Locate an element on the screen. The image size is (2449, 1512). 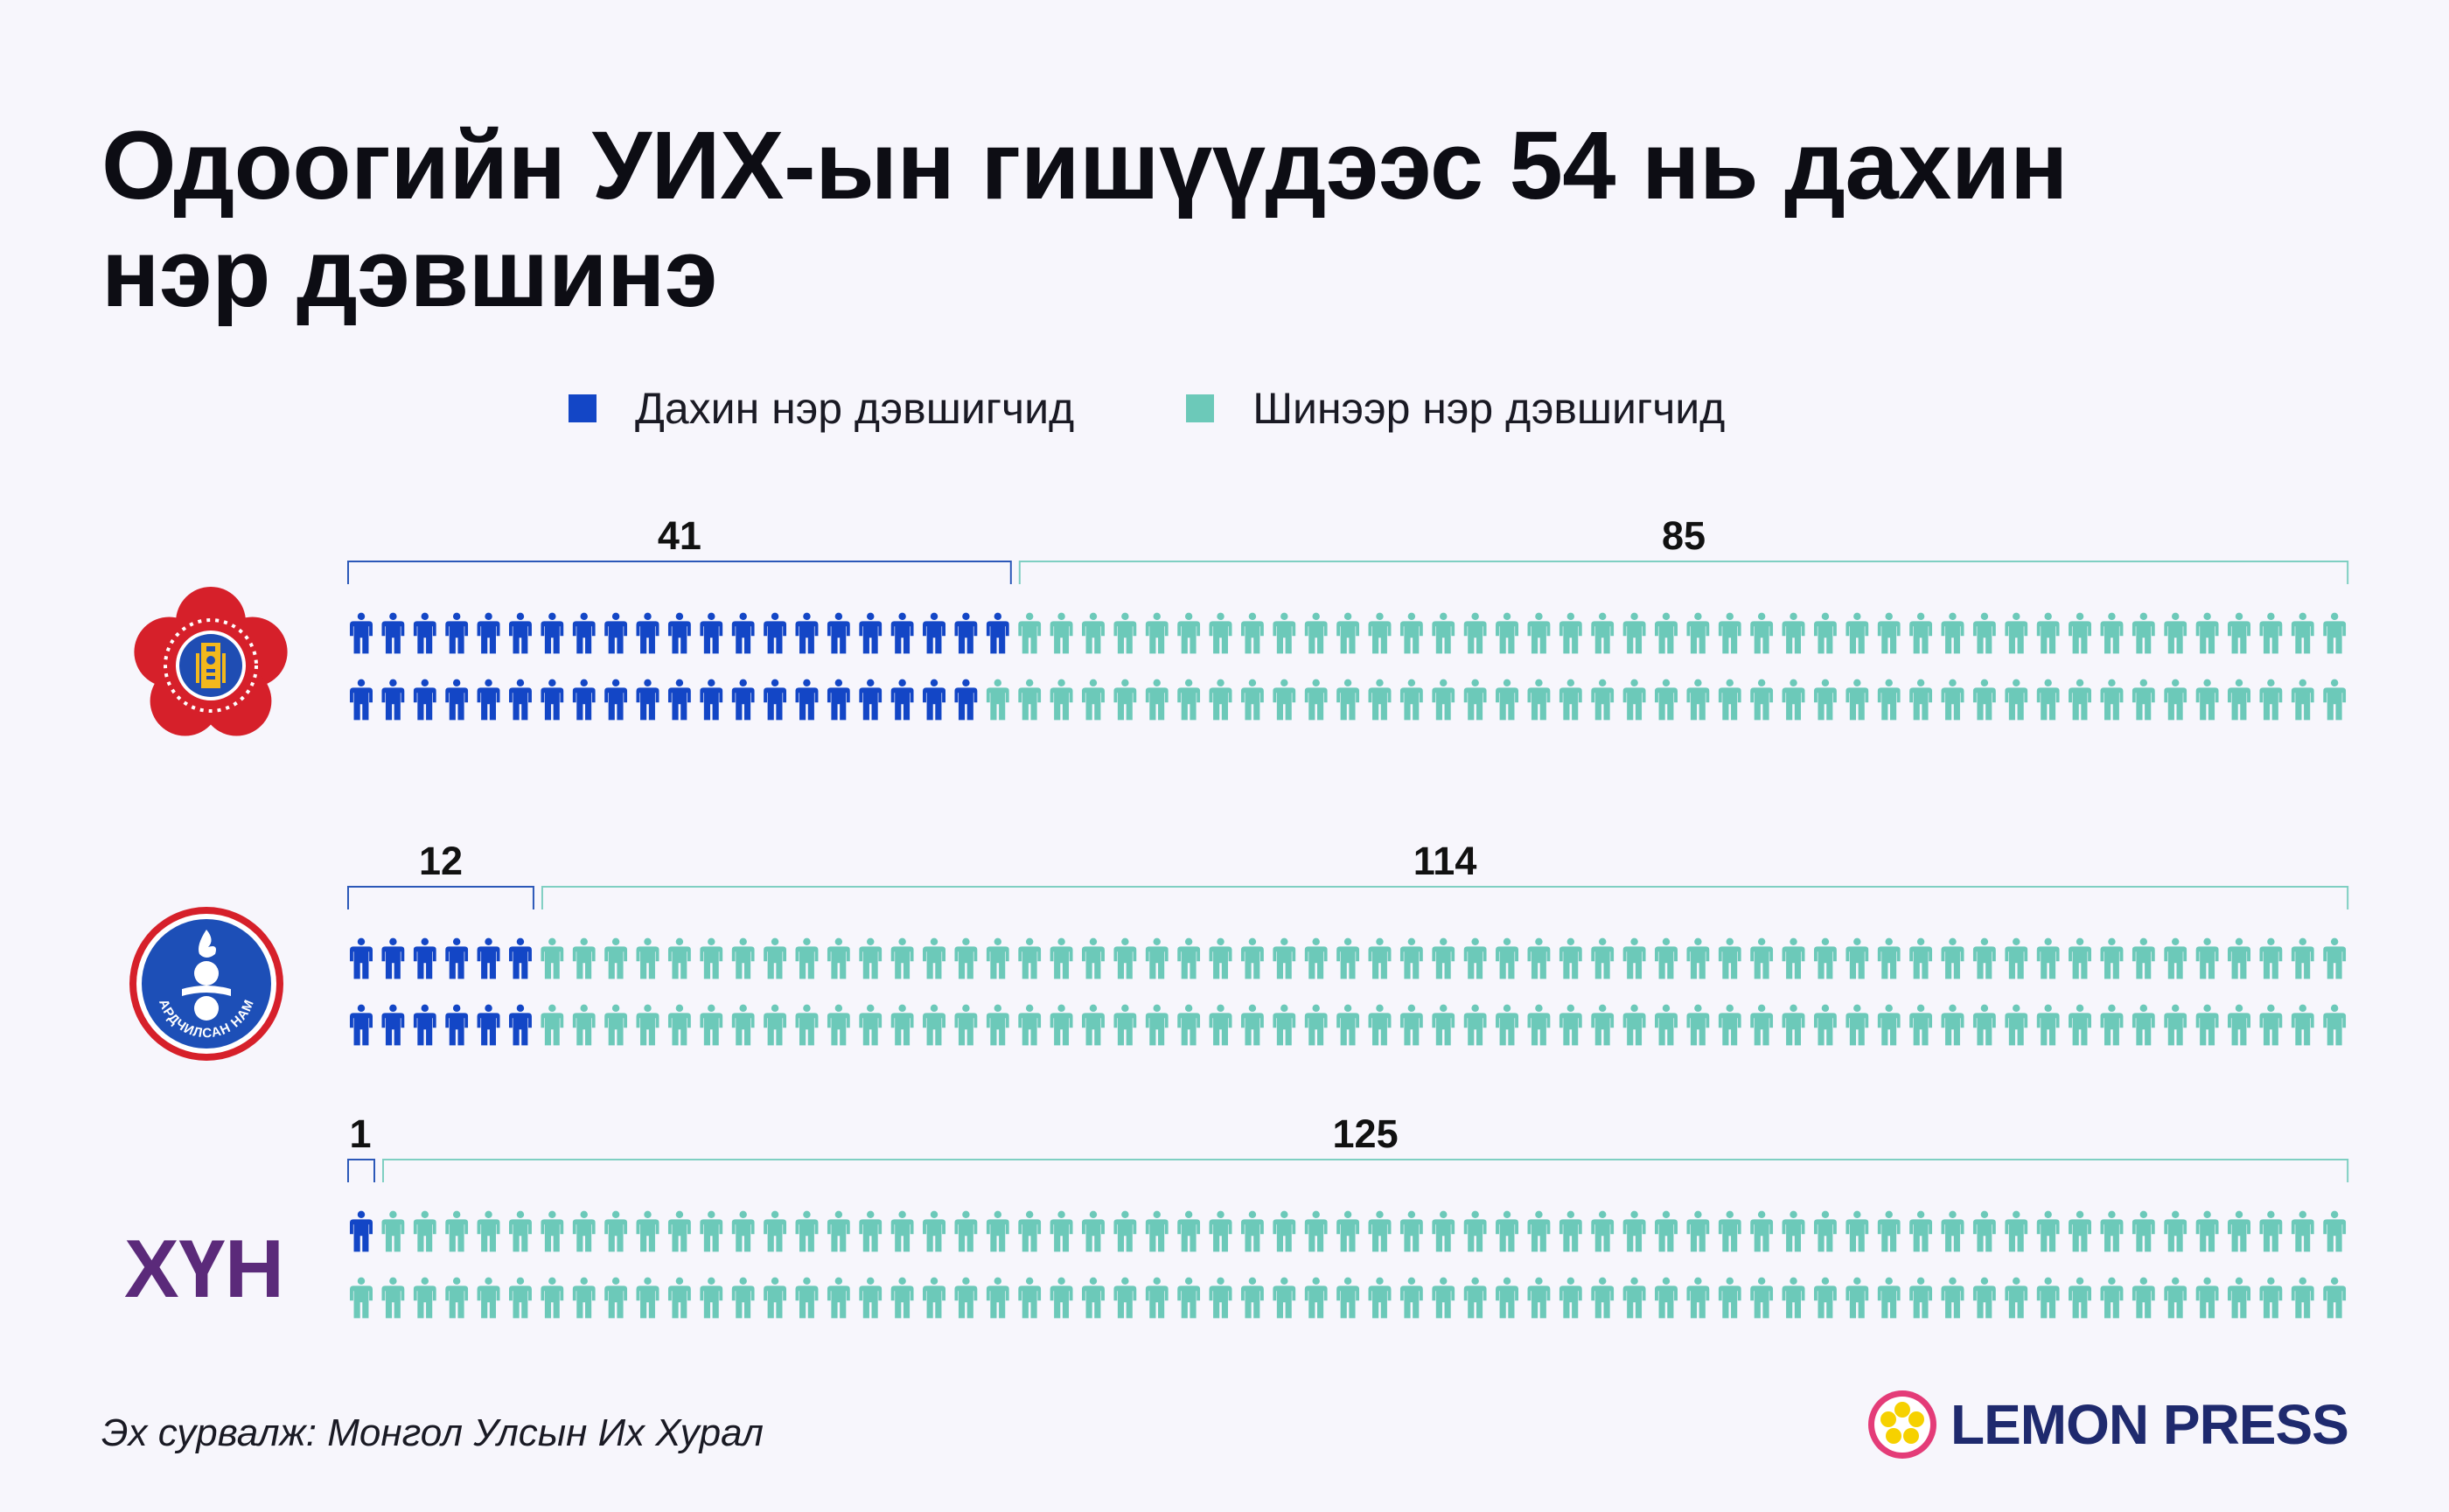
source-note: Эх сурвалж: Монгол Улсын Их Хурал is located at coordinates (432, 1432).